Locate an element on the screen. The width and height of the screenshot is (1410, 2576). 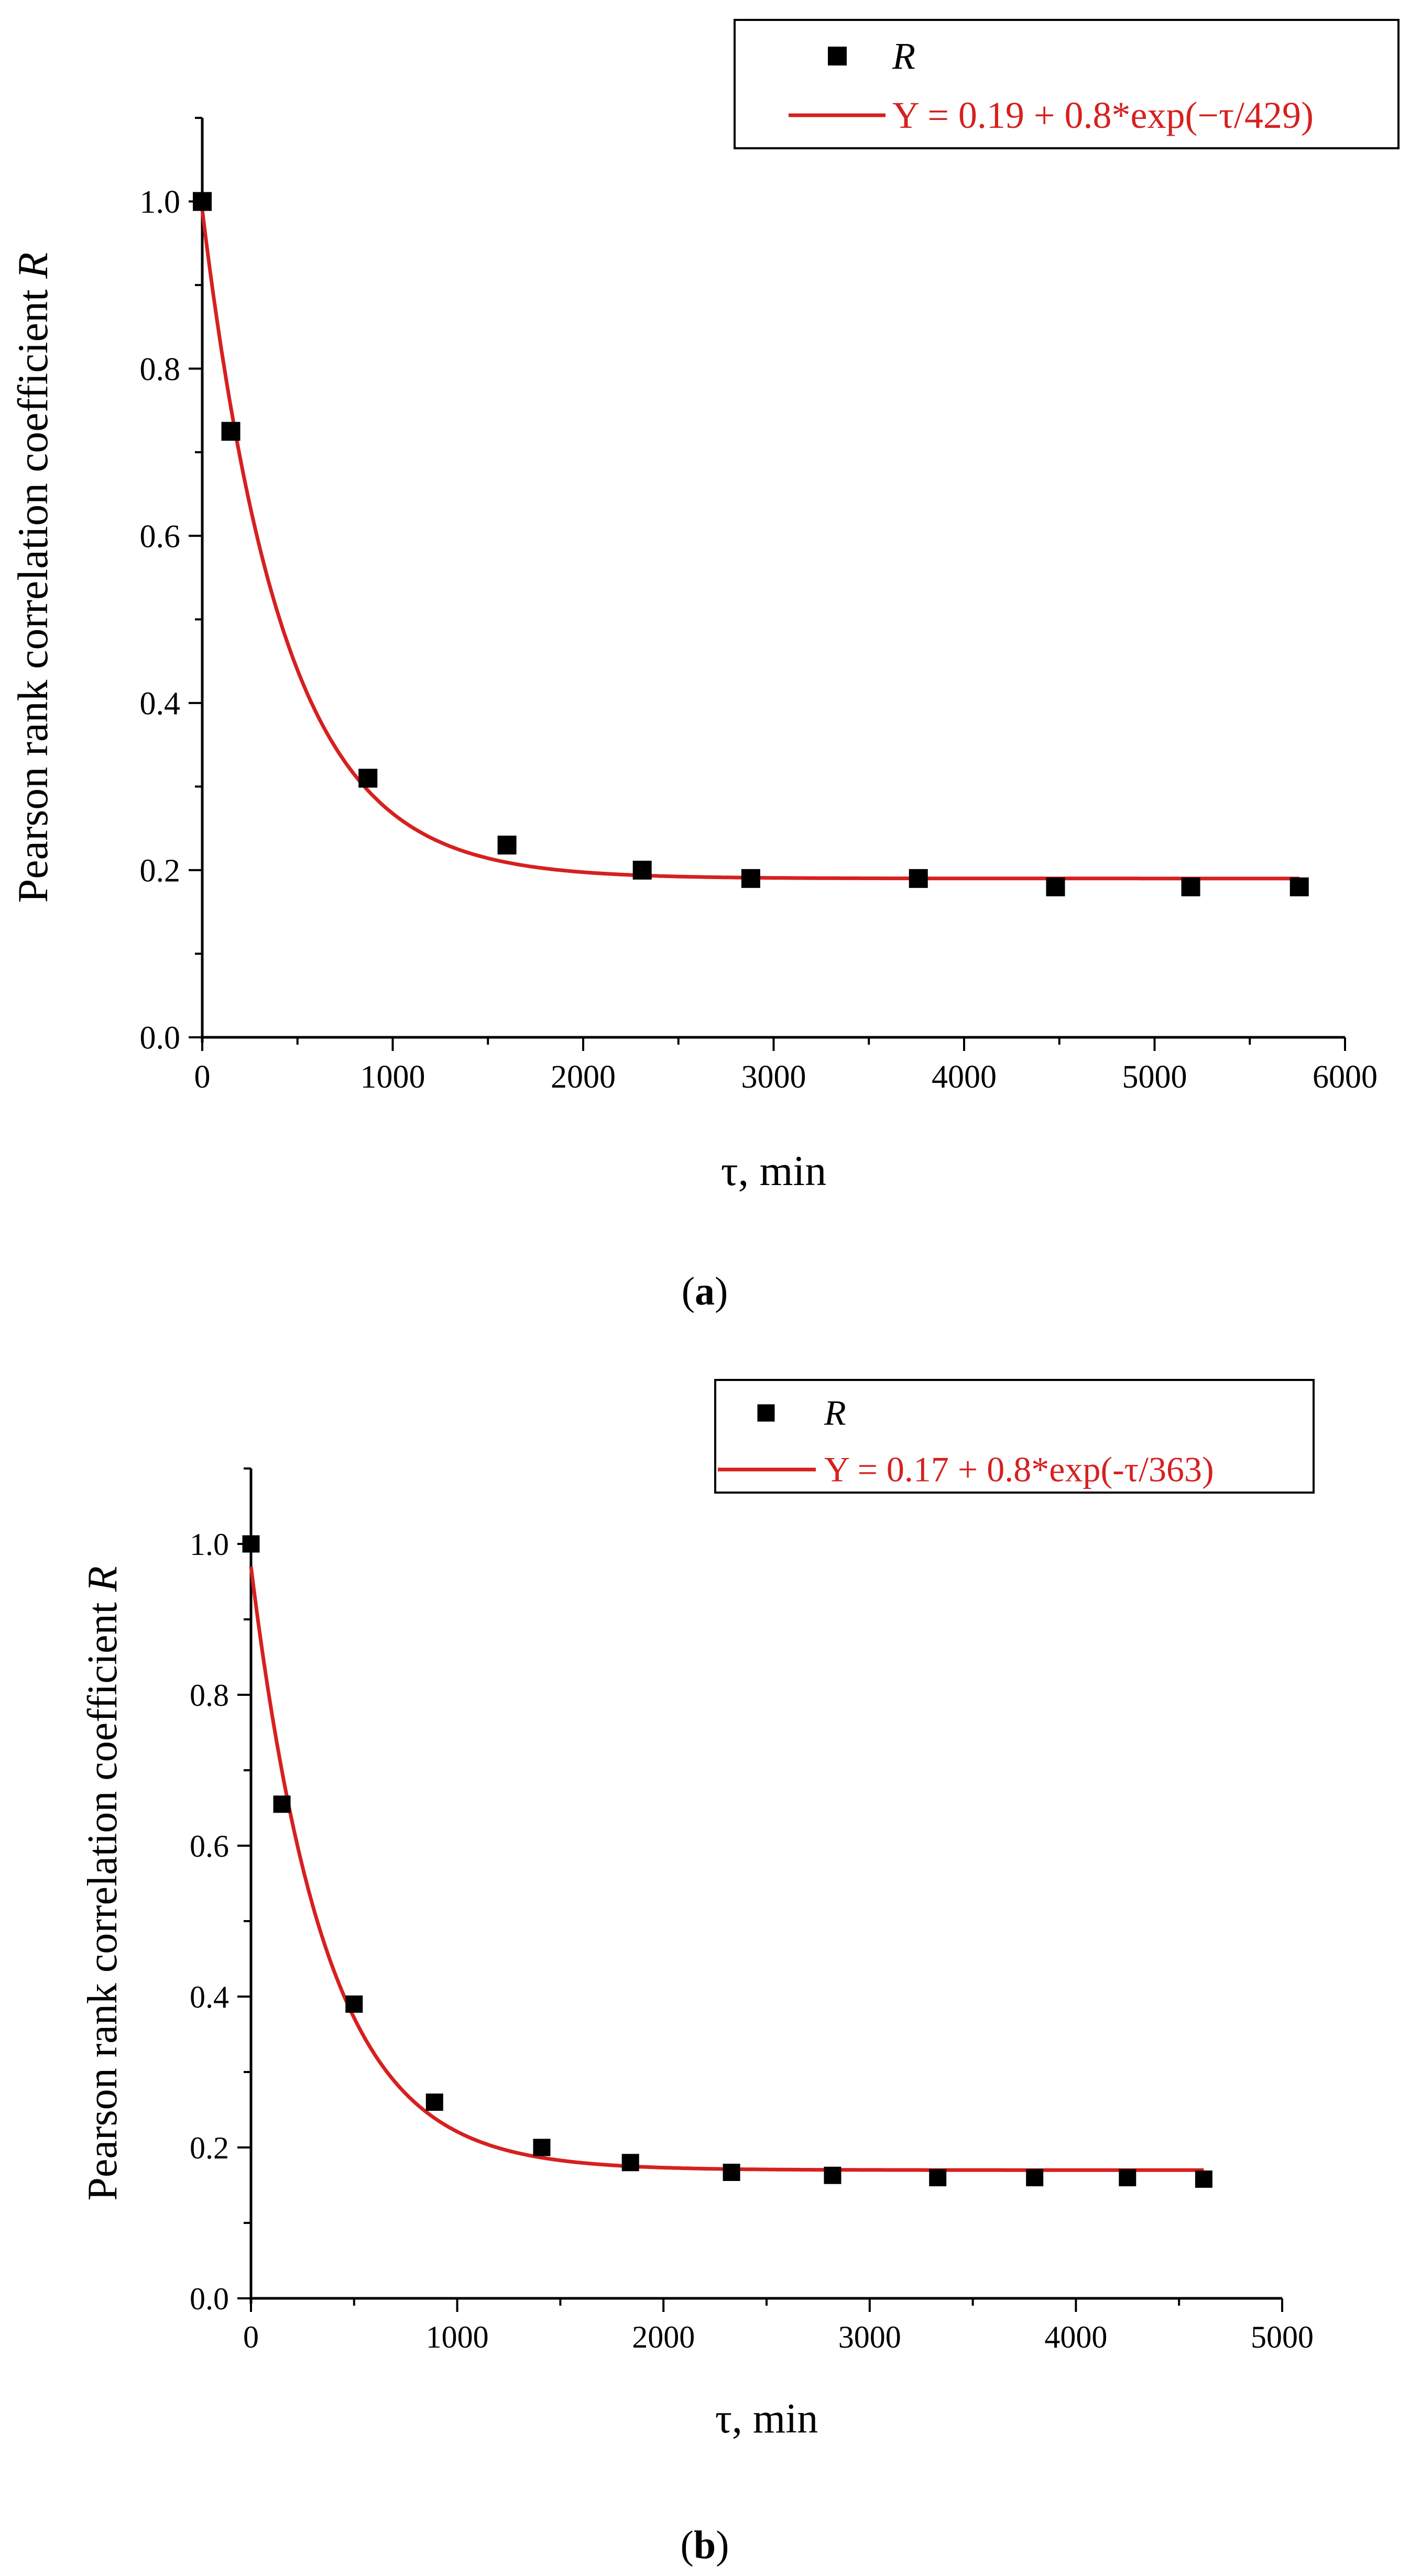
panel-caption: (a) is located at coordinates (705, 1291).